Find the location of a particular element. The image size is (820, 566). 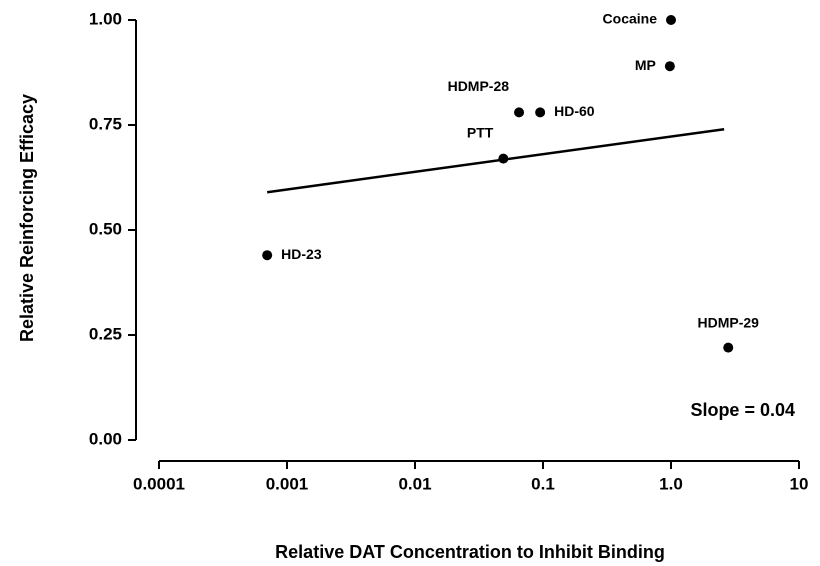

x-tick-label: 0.001 is located at coordinates (287, 483).